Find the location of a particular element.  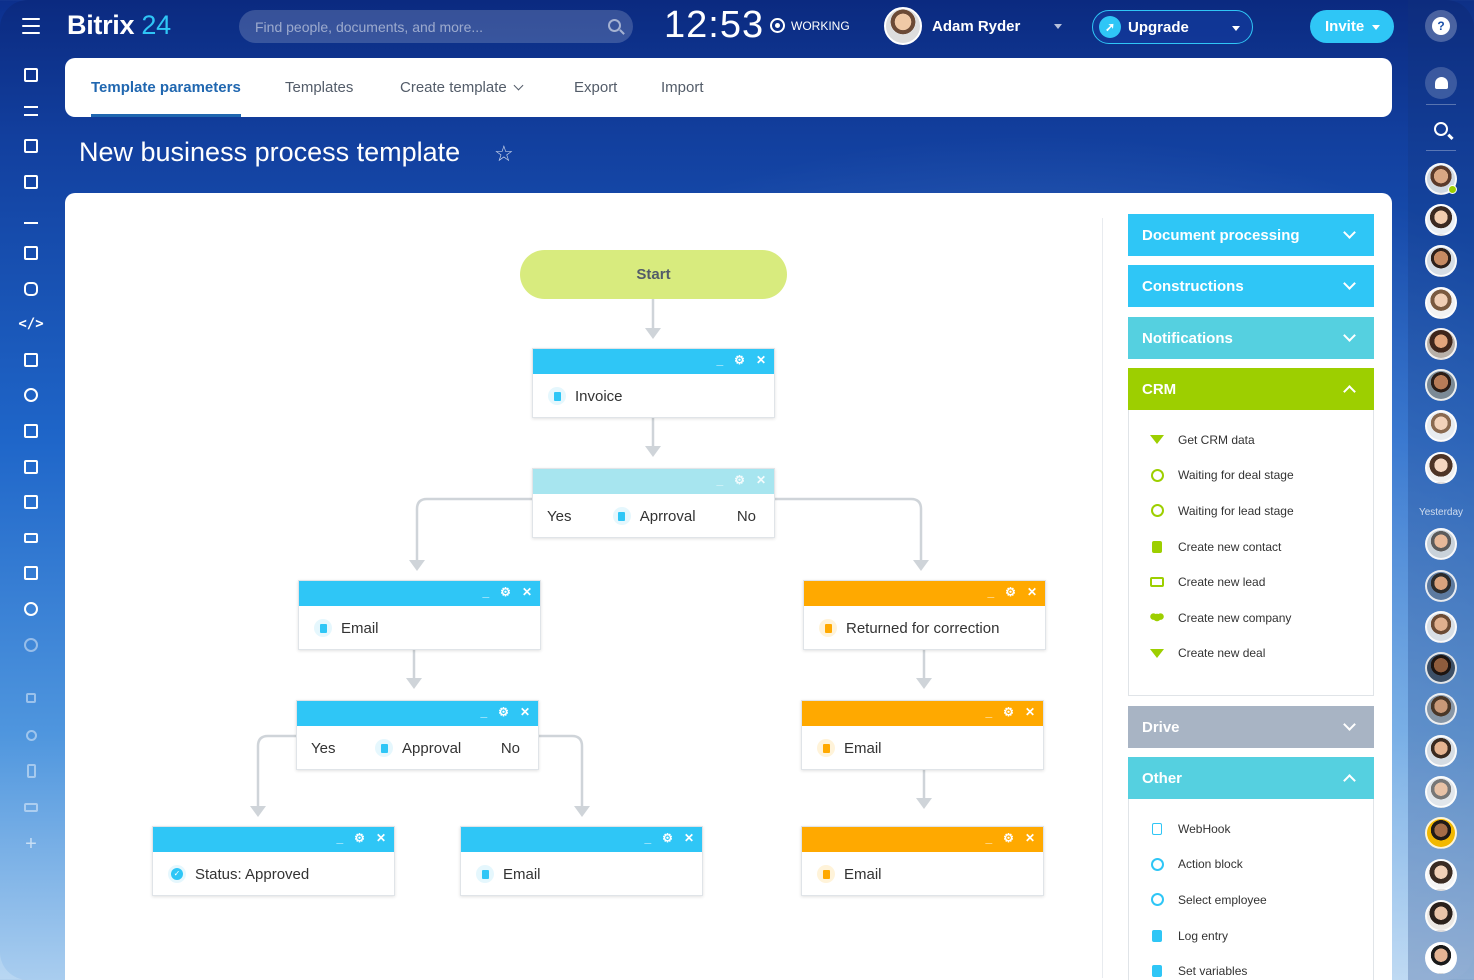

invite-button: Invite is located at coordinates (1352, 26).